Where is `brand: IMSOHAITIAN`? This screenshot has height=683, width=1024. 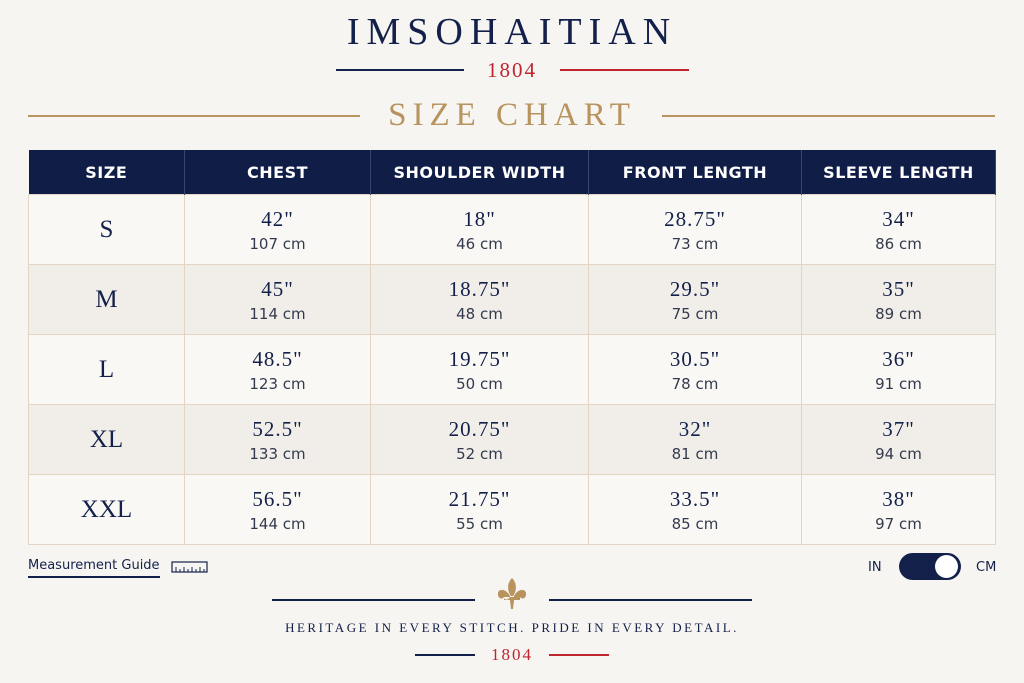 brand: IMSOHAITIAN is located at coordinates (512, 32).